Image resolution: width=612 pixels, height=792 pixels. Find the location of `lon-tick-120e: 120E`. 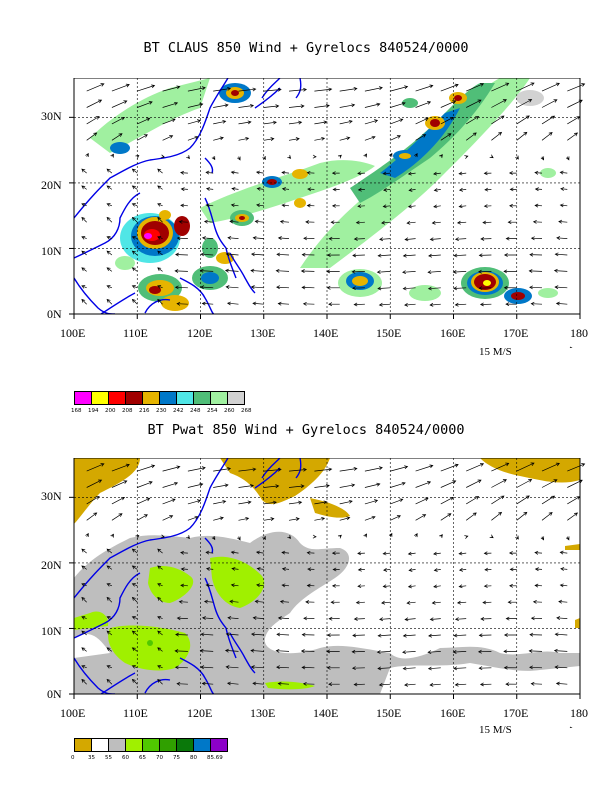

lon-tick-120e: 120E is located at coordinates (200, 333).